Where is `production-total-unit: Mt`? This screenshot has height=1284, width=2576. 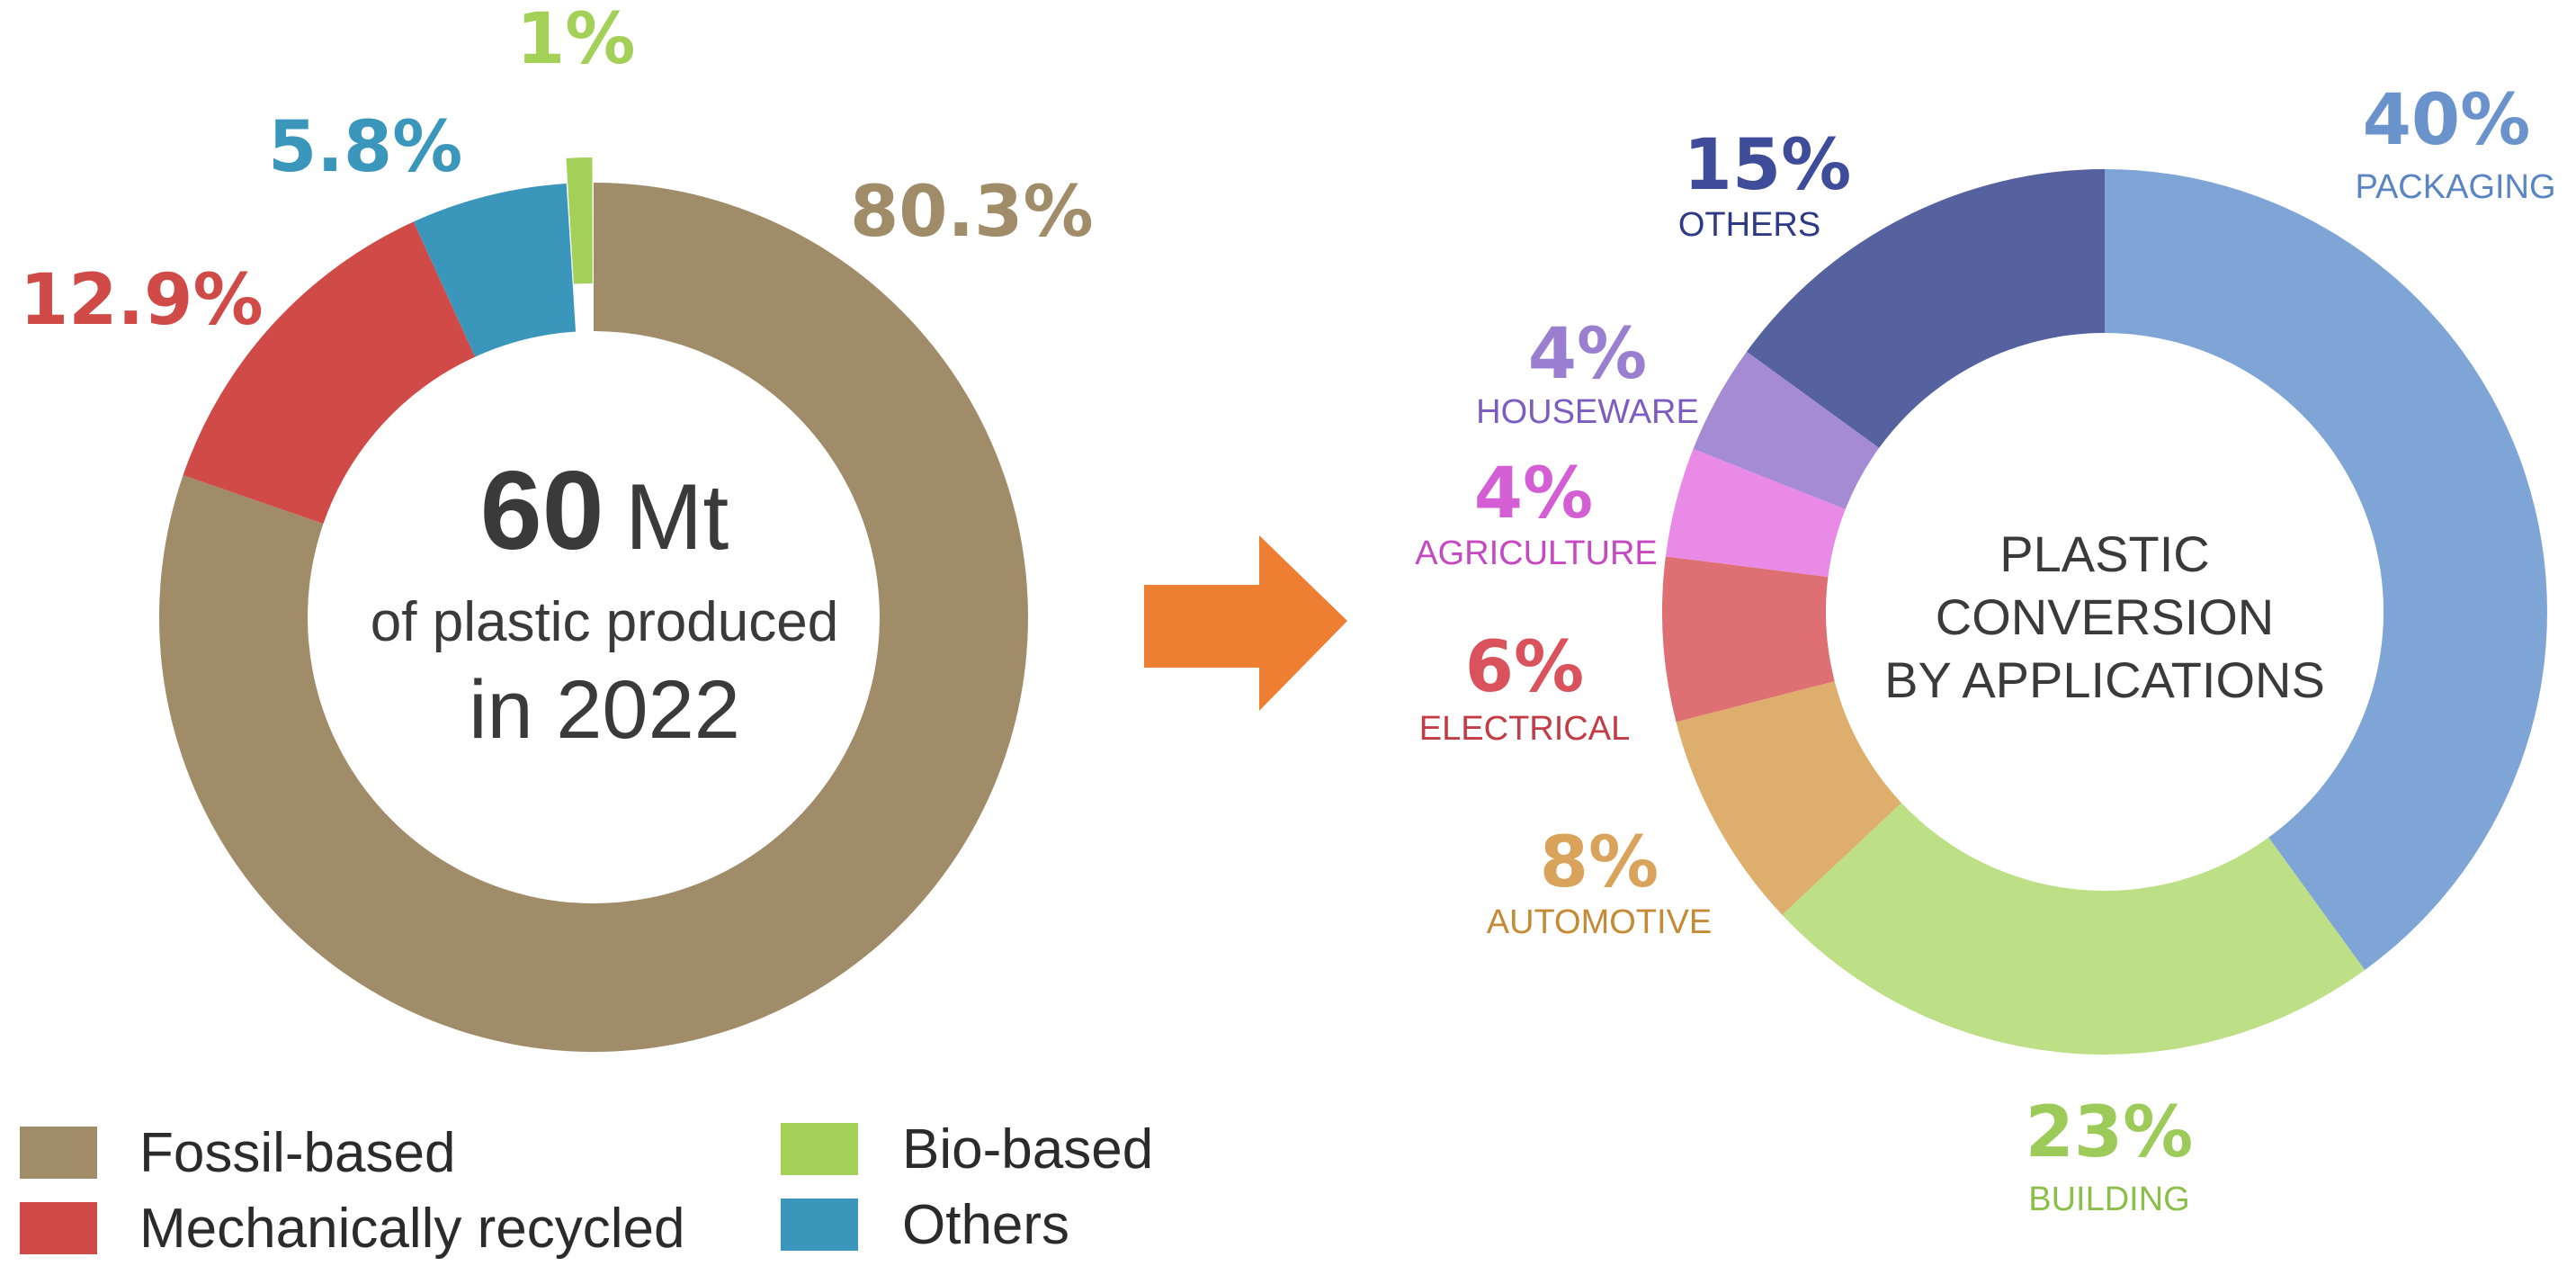
production-total-unit: Mt is located at coordinates (677, 517).